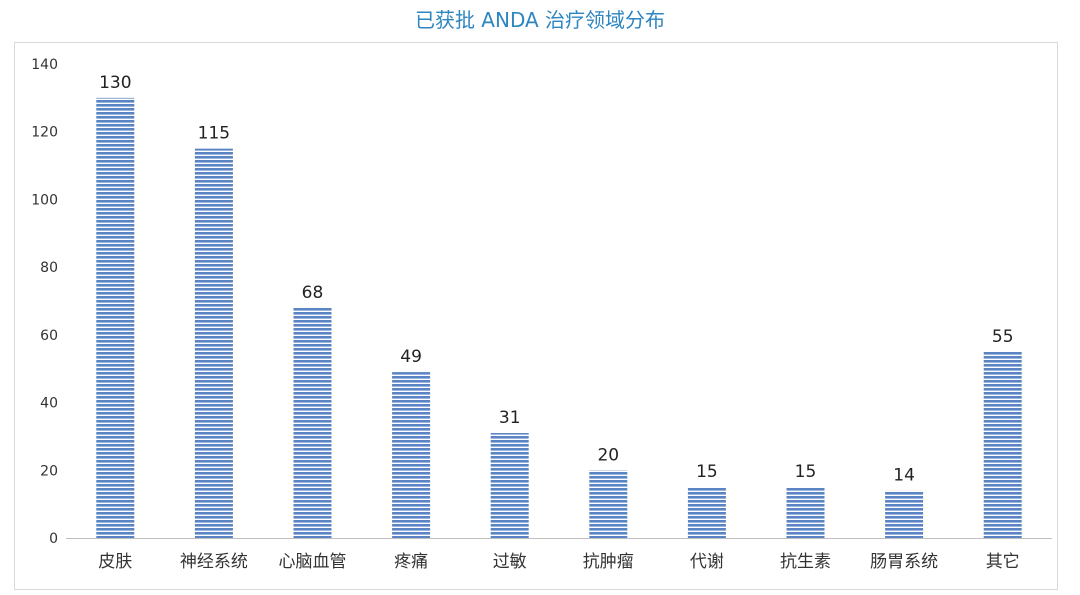  Describe the element at coordinates (510, 562) in the screenshot. I see `x-category-label: 过敏` at that location.